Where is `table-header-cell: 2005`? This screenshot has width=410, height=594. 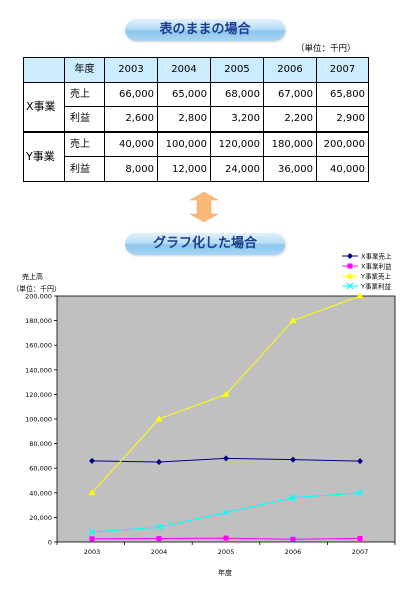
table-header-cell: 2005 is located at coordinates (237, 70).